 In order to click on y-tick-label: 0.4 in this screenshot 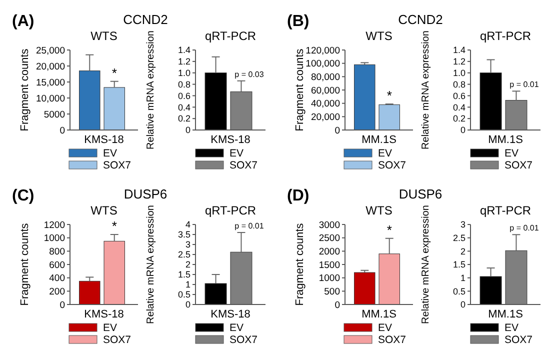, I will do `click(184, 107)`.